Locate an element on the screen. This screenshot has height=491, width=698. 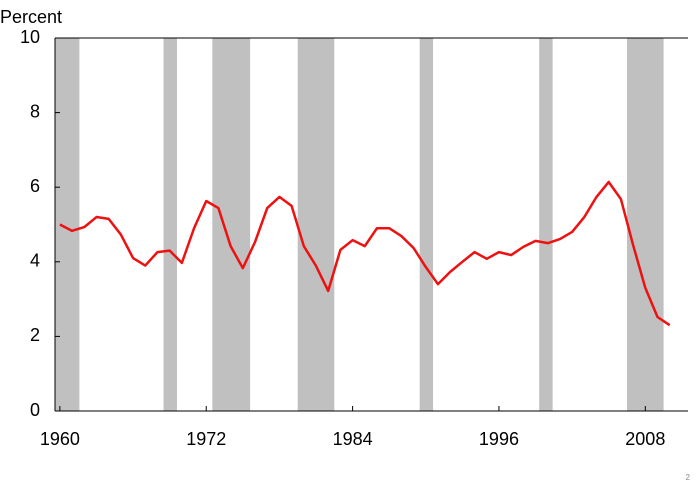
y-tick-label: 0 is located at coordinates (35, 410).